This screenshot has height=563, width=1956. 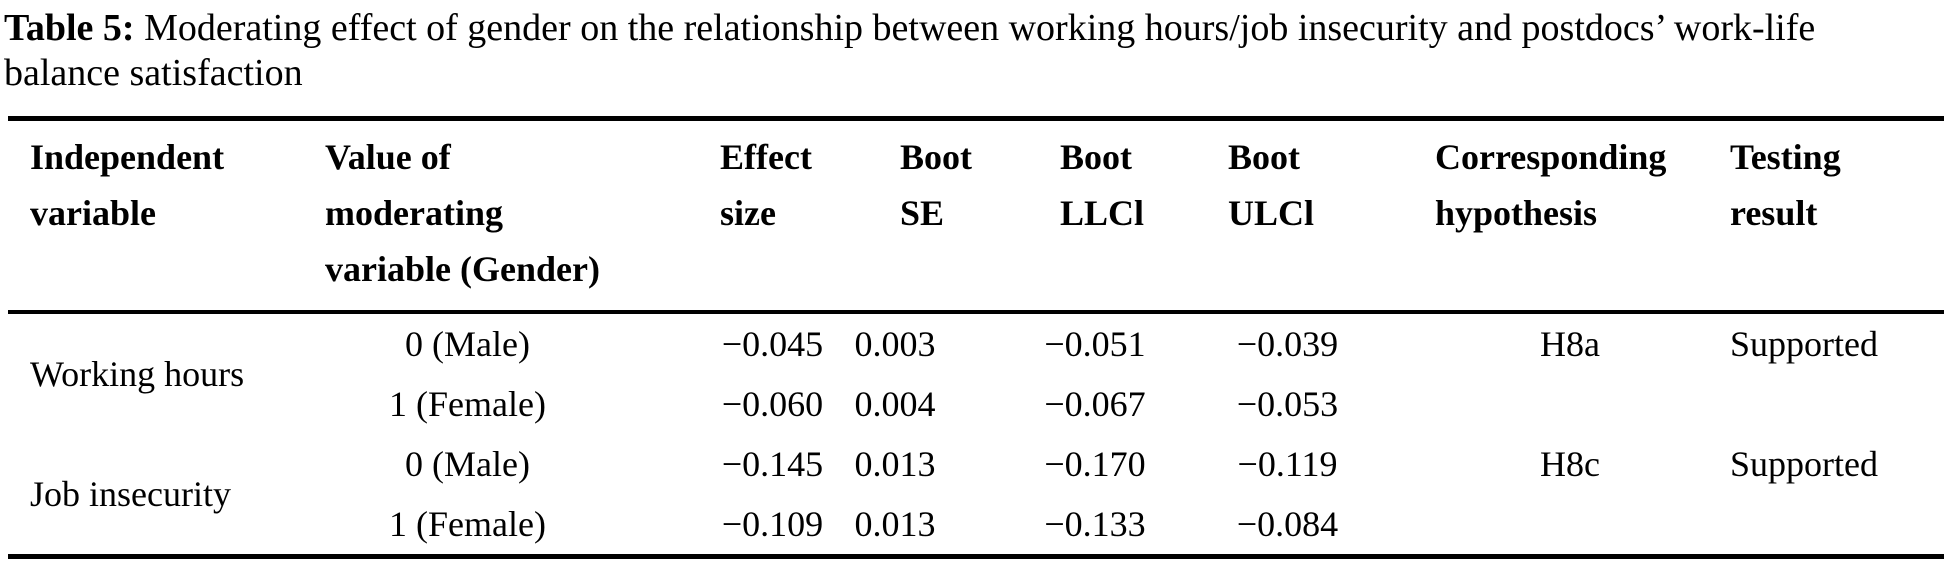 What do you see at coordinates (1516, 213) in the screenshot?
I see `header-line: hypothesis` at bounding box center [1516, 213].